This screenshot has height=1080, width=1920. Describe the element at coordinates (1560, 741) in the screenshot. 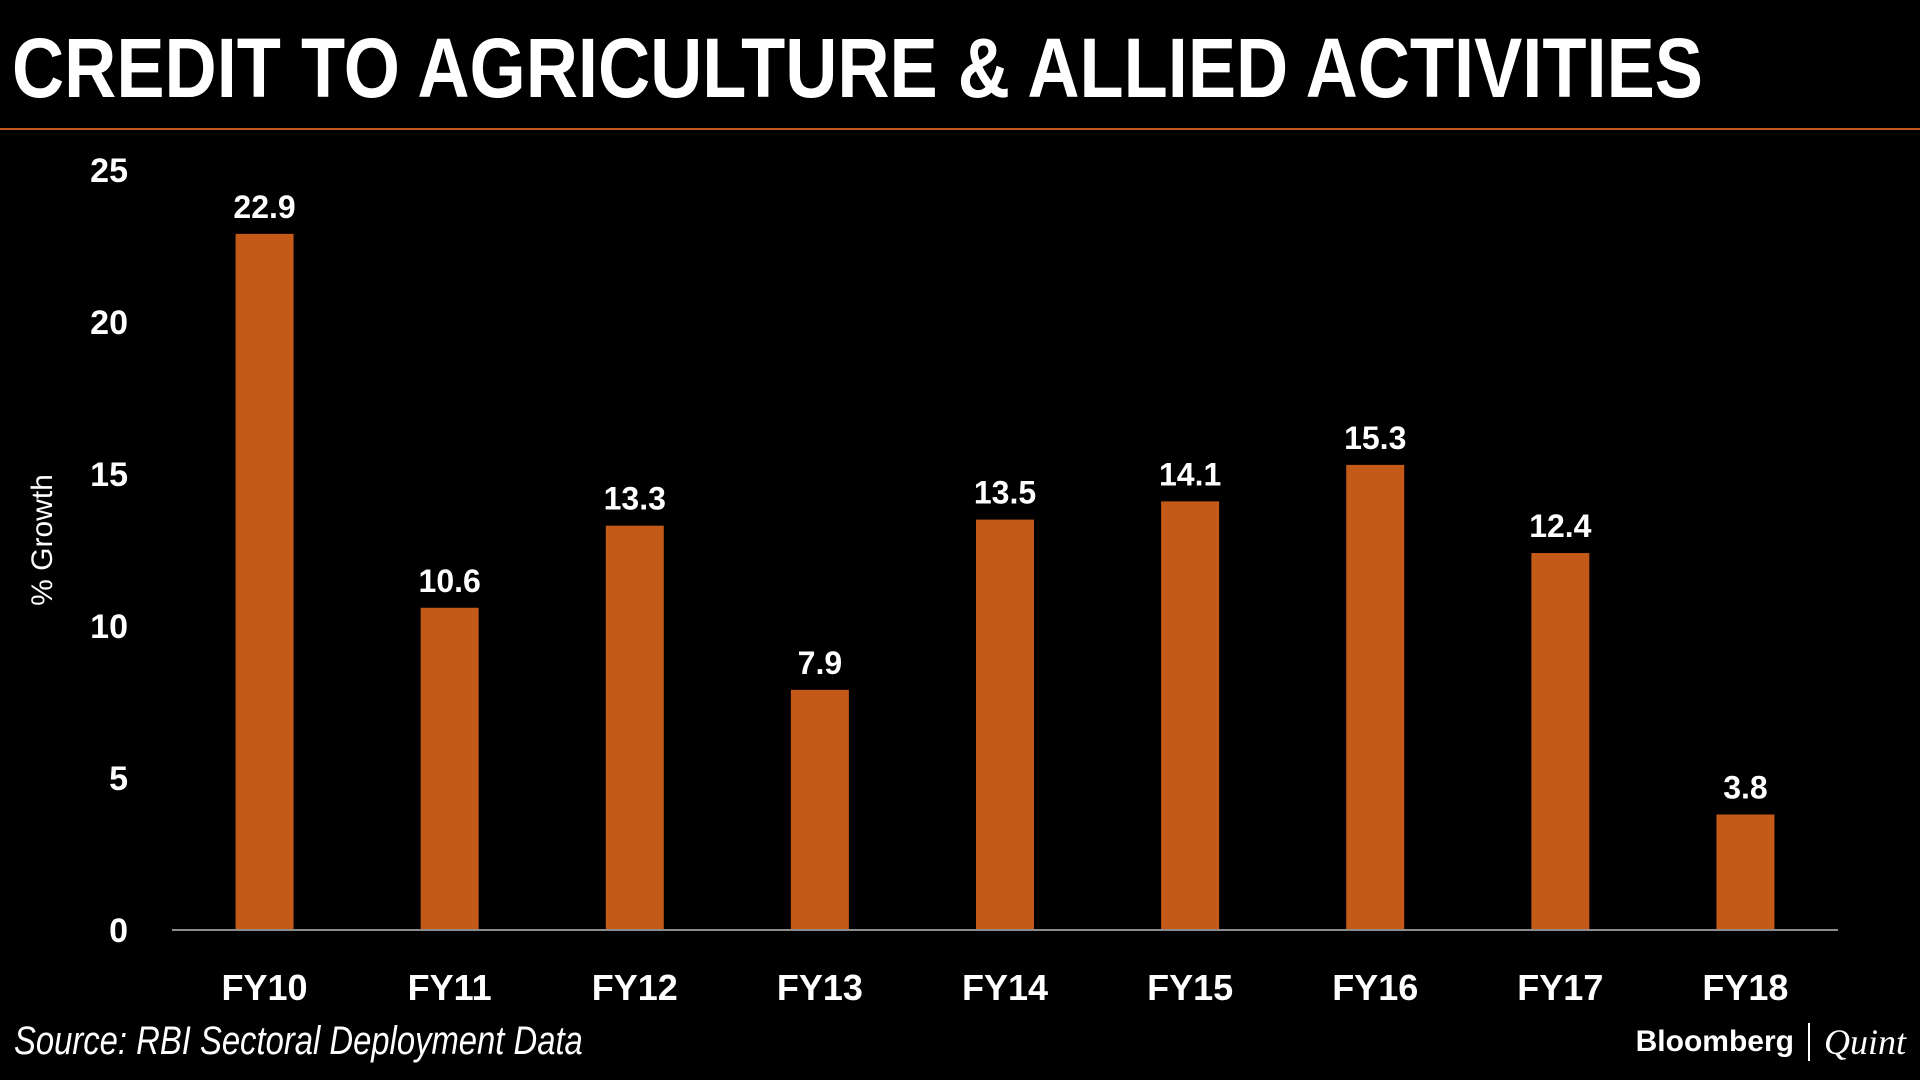

I see `bar-fy17` at that location.